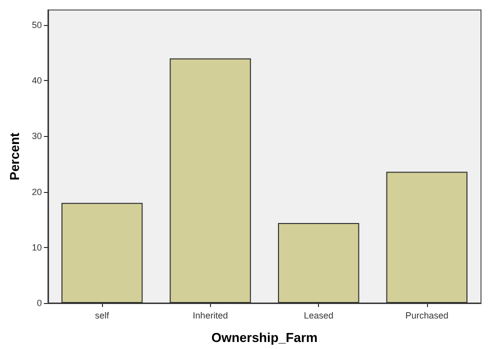 This screenshot has width=489, height=349. I want to click on y-tick-label: 0, so click(39, 303).